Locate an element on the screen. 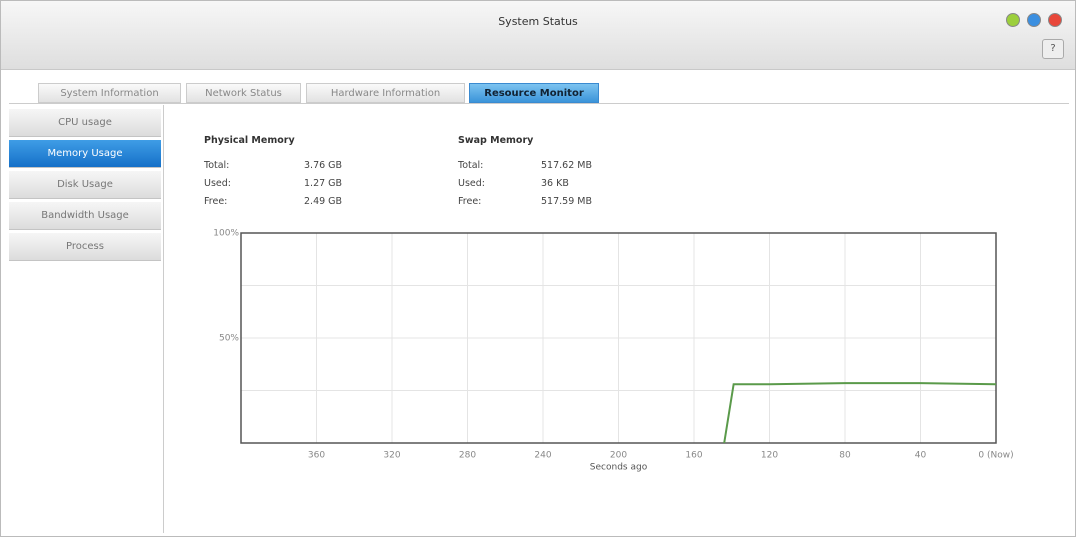  stat-value: 3.76 GB is located at coordinates (323, 165).